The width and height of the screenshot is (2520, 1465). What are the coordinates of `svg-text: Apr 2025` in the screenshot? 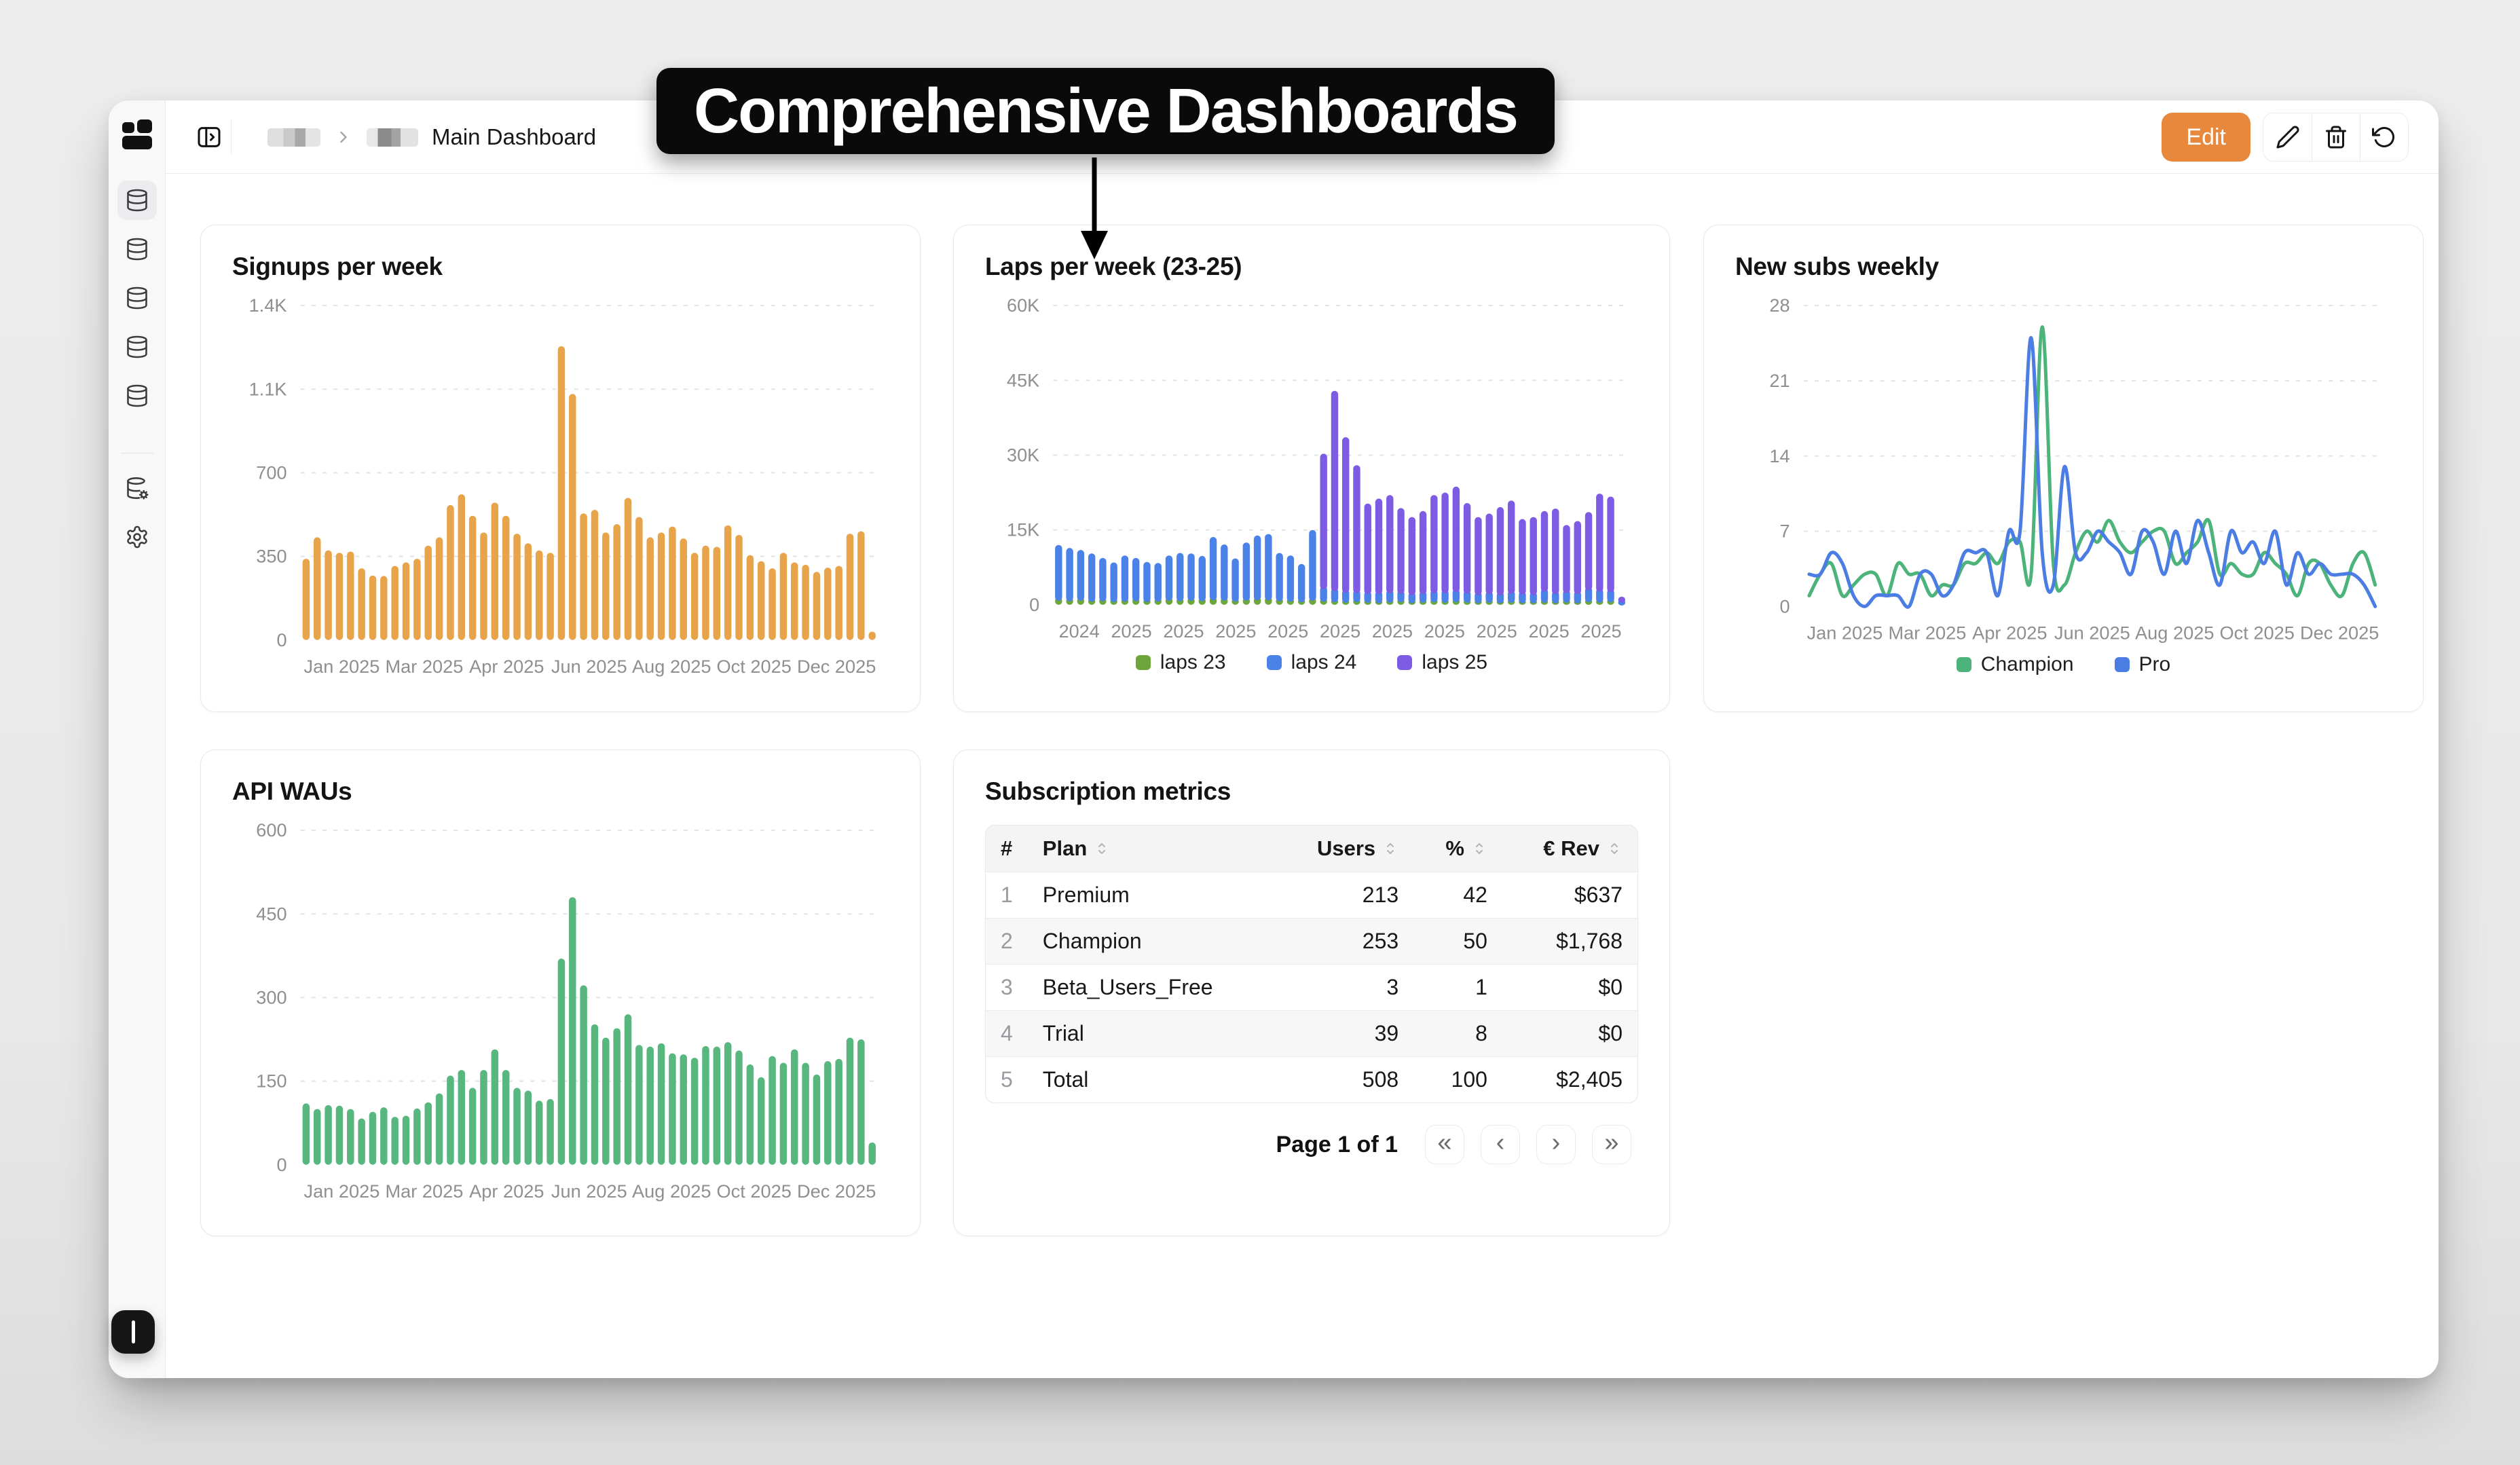 It's located at (507, 667).